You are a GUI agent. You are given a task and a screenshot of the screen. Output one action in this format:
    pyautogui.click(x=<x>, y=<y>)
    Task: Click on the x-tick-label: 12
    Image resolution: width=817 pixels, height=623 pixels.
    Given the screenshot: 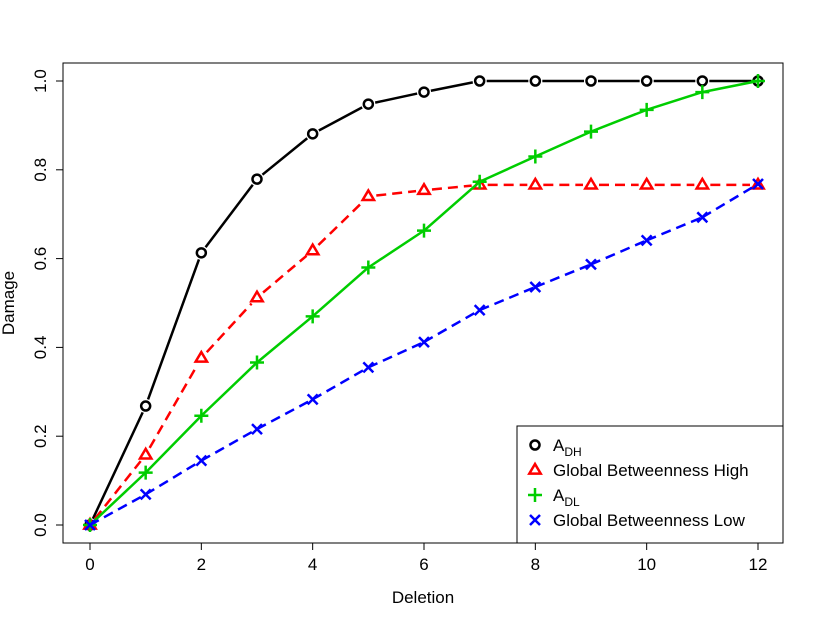 What is the action you would take?
    pyautogui.click(x=758, y=564)
    